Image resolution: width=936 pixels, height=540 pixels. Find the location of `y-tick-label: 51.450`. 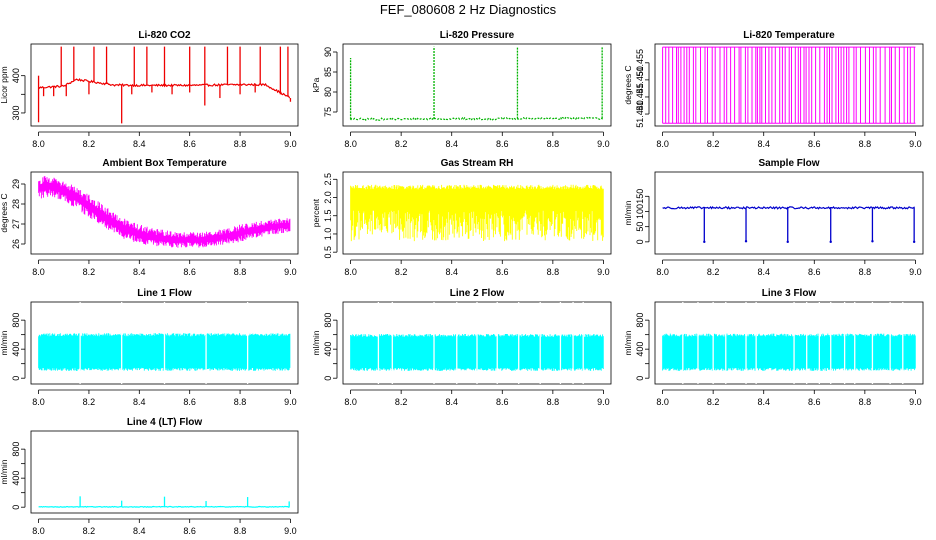

y-tick-label: 51.450 is located at coordinates (640, 80).